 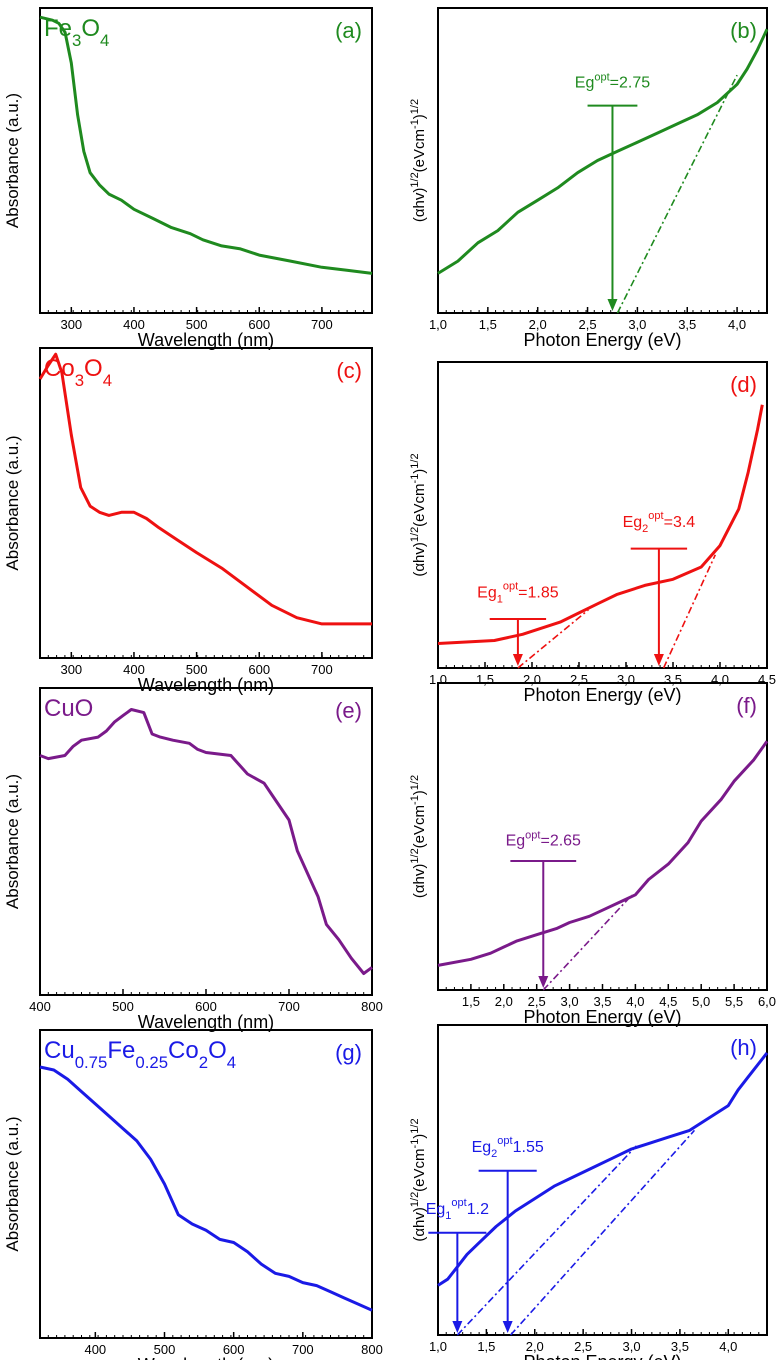 I want to click on panel-letter: (e), so click(x=348, y=710).